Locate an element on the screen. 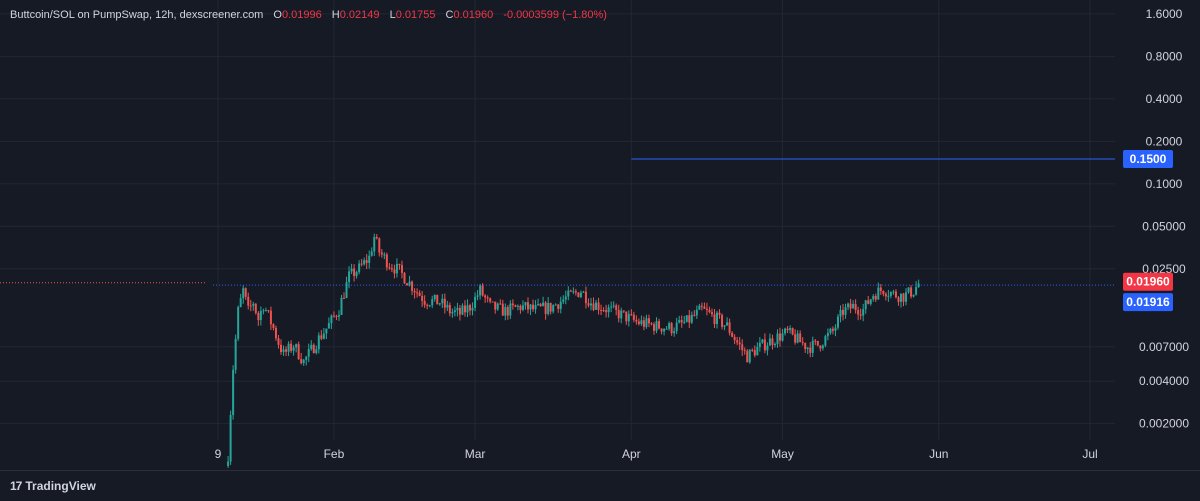 This screenshot has width=1200, height=501. last-price-badge-bg is located at coordinates (1148, 281).